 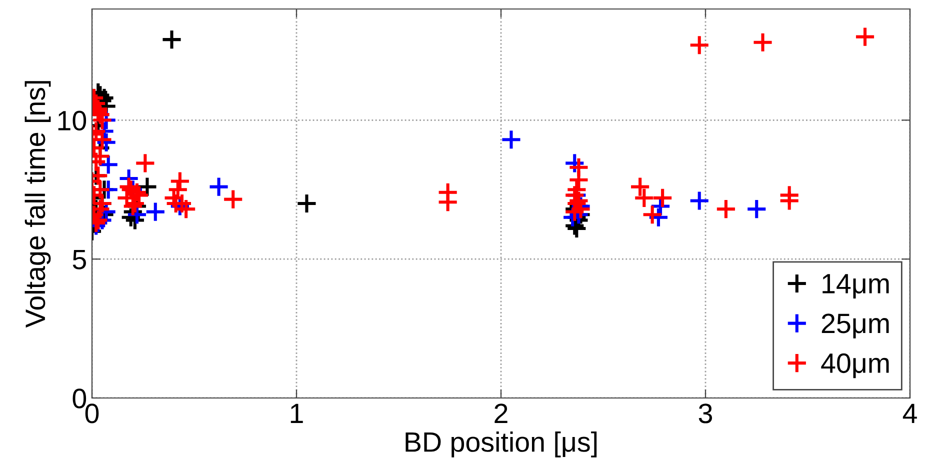 What do you see at coordinates (909, 413) in the screenshot?
I see `x-tick-label: 4` at bounding box center [909, 413].